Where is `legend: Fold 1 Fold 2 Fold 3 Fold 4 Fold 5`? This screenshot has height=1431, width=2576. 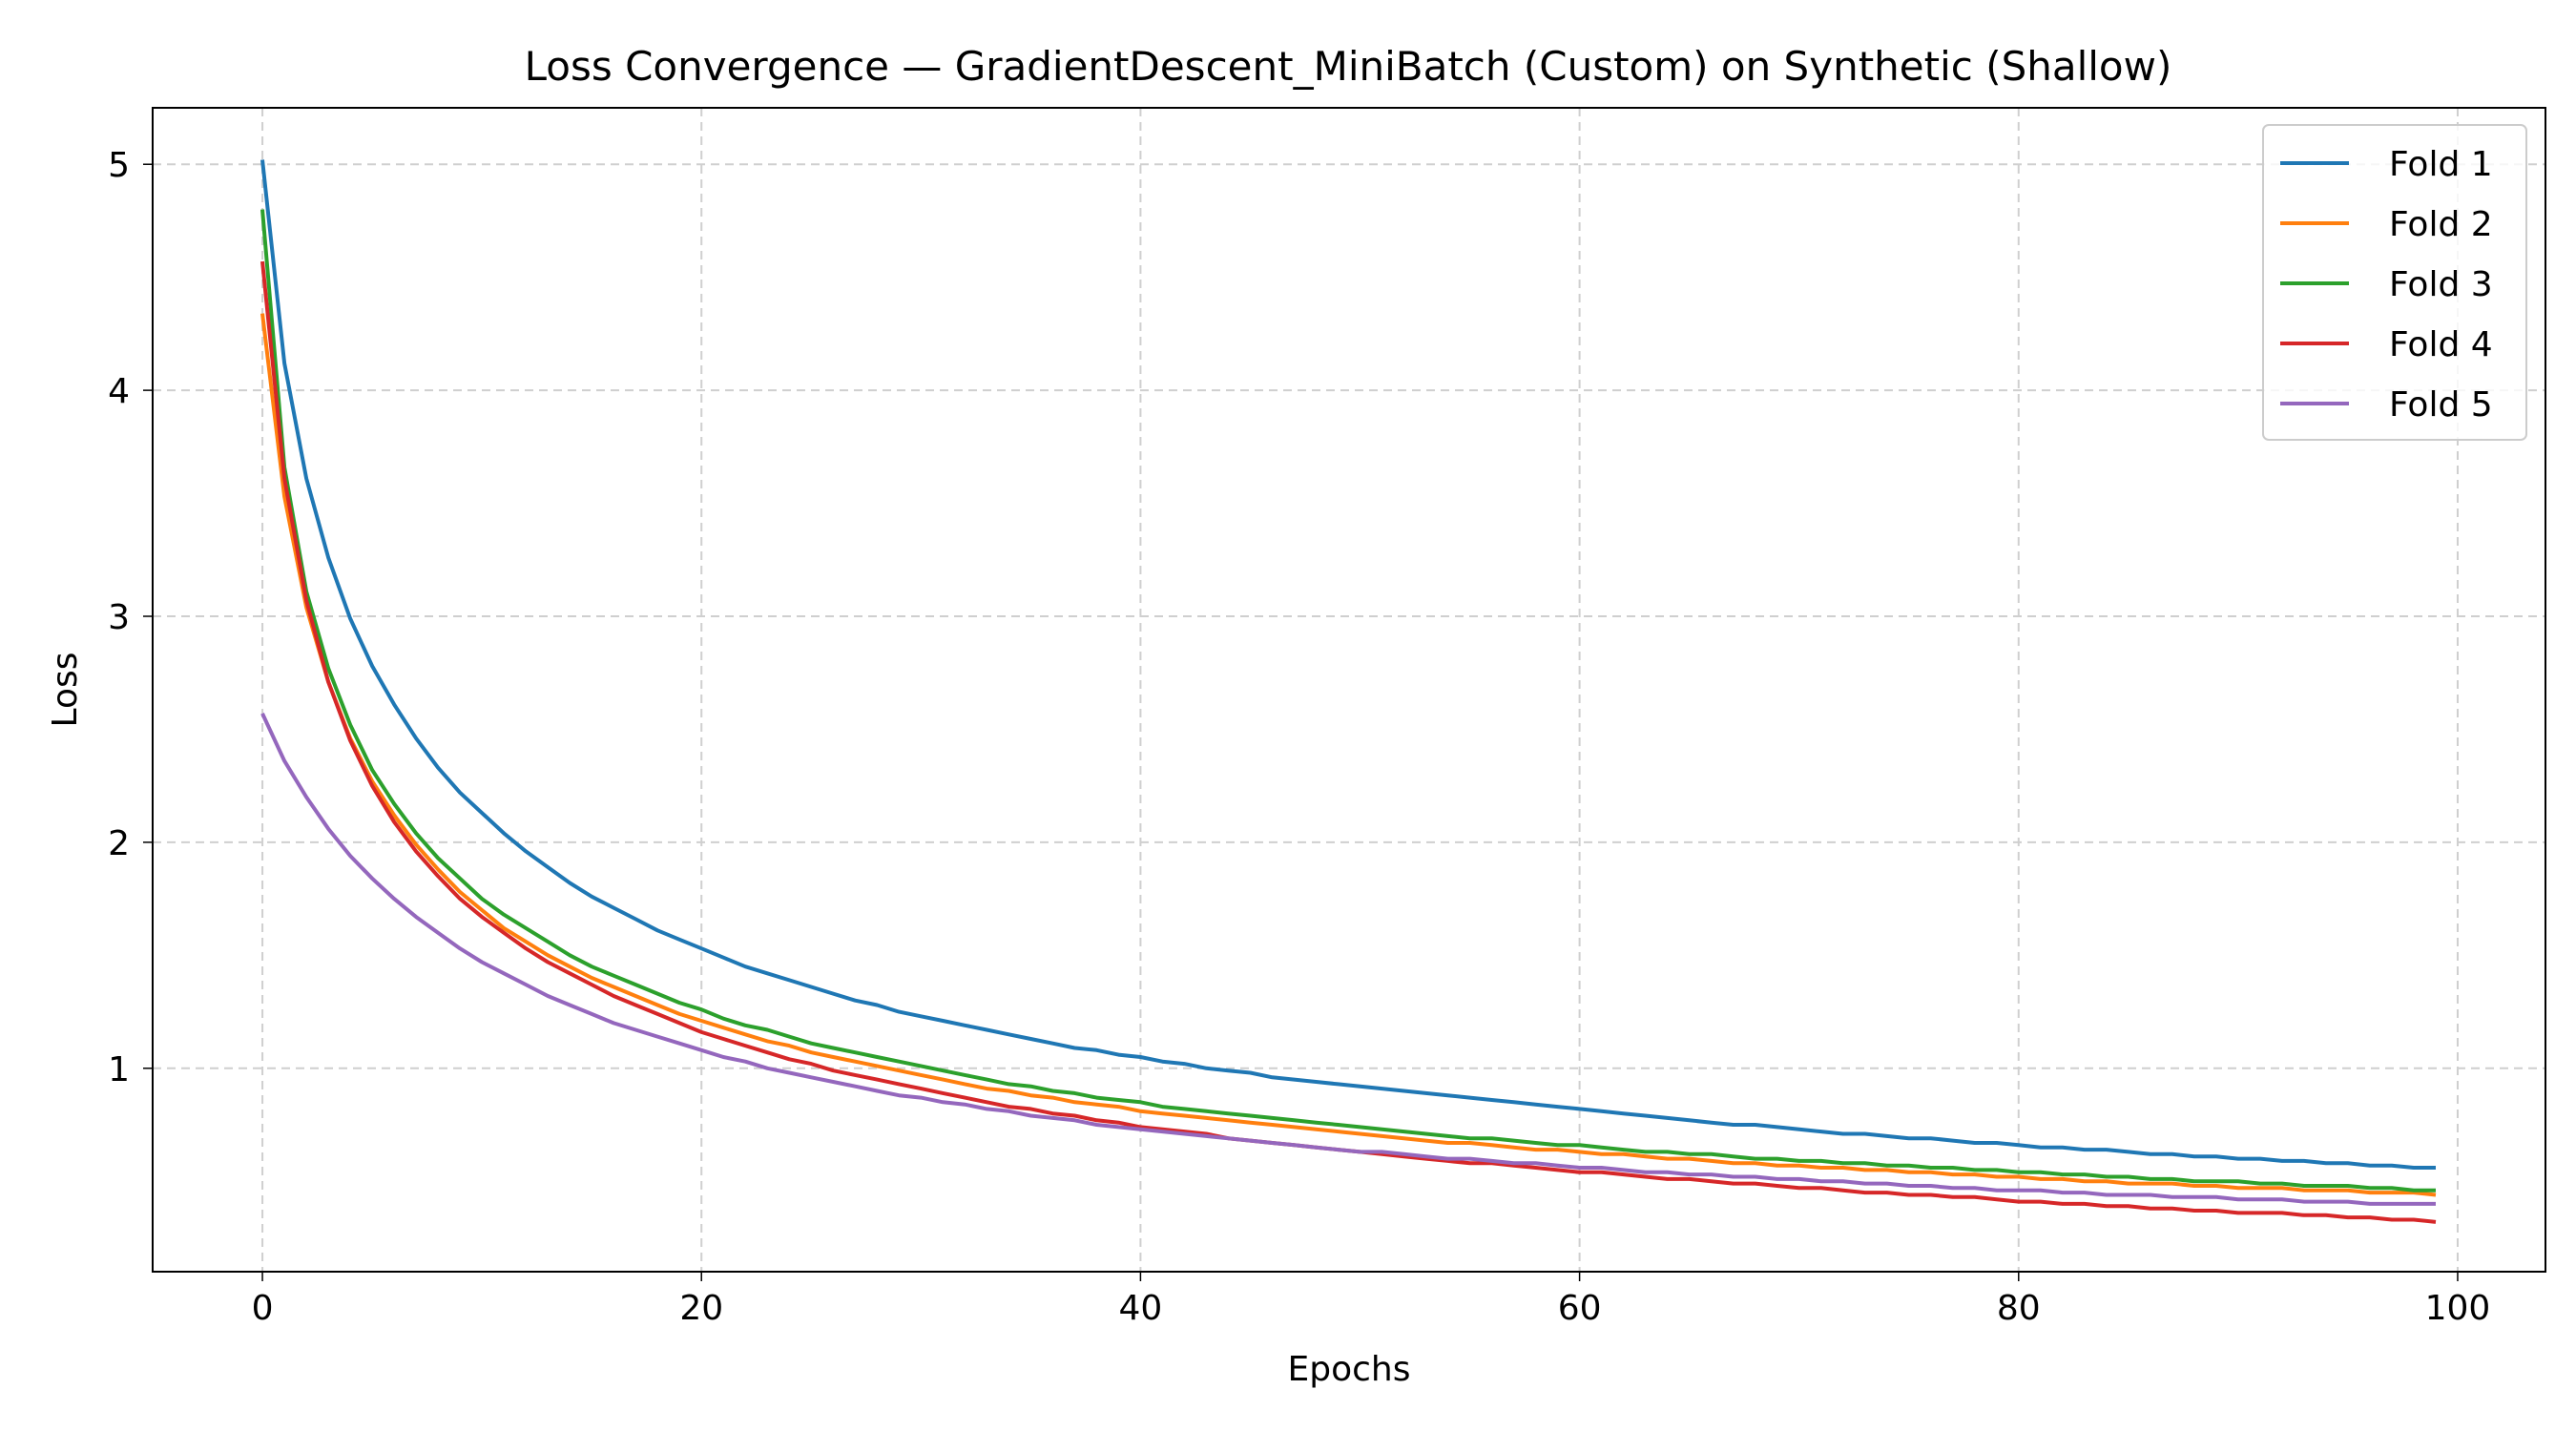 legend: Fold 1 Fold 2 Fold 3 Fold 4 Fold 5 is located at coordinates (2394, 282).